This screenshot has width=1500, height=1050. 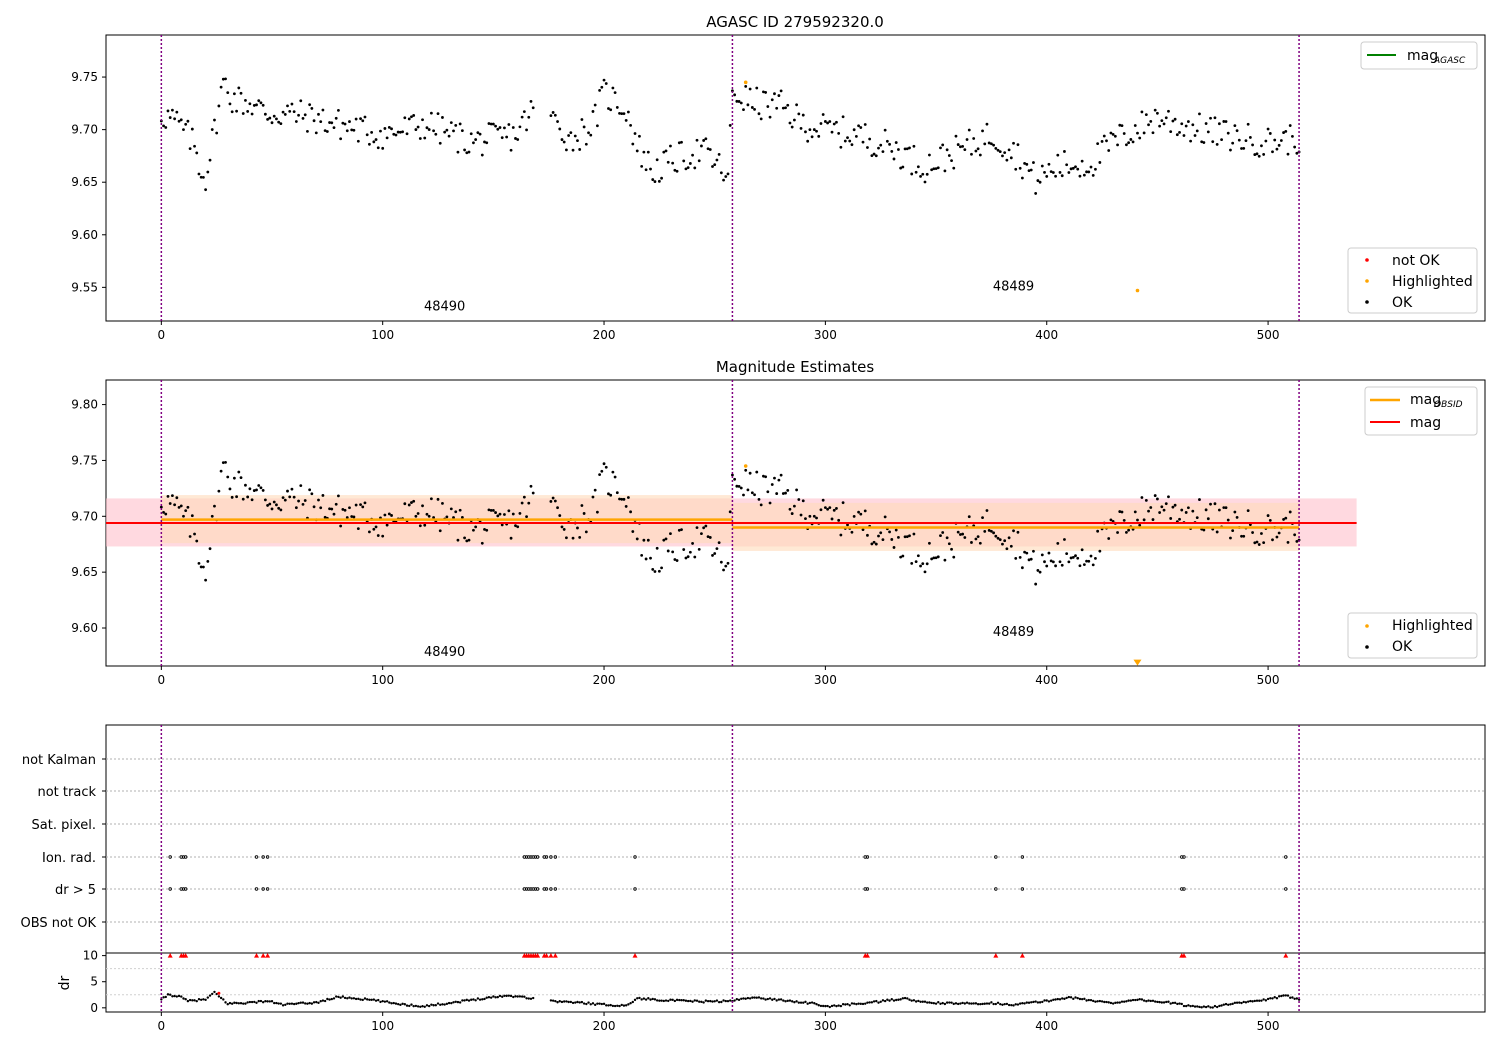 What do you see at coordinates (1046, 335) in the screenshot?
I see `x-tick-label: 400` at bounding box center [1046, 335].